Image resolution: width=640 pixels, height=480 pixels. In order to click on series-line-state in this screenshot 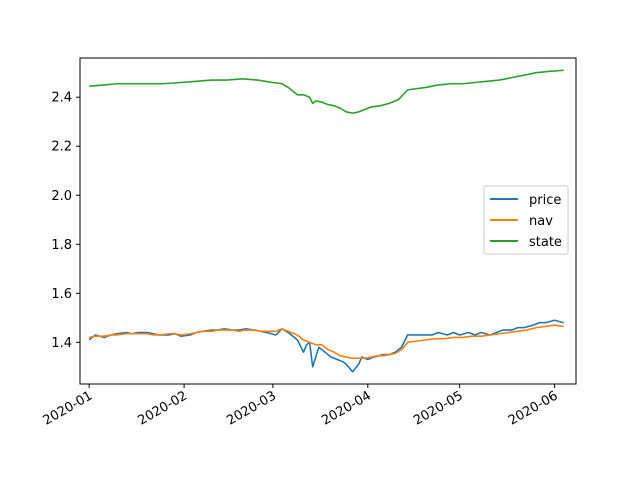, I will do `click(326, 91)`.